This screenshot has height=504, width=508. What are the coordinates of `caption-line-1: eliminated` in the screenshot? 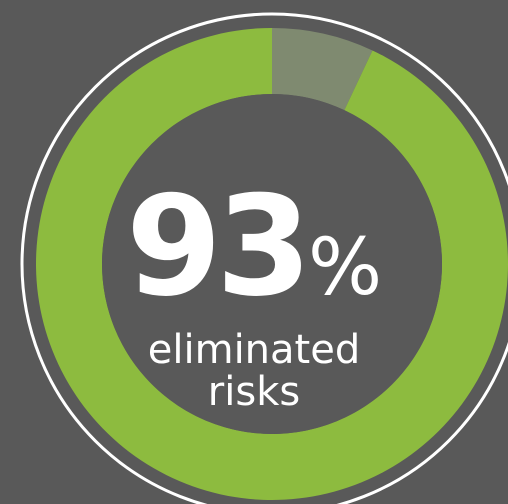 It's located at (254, 350).